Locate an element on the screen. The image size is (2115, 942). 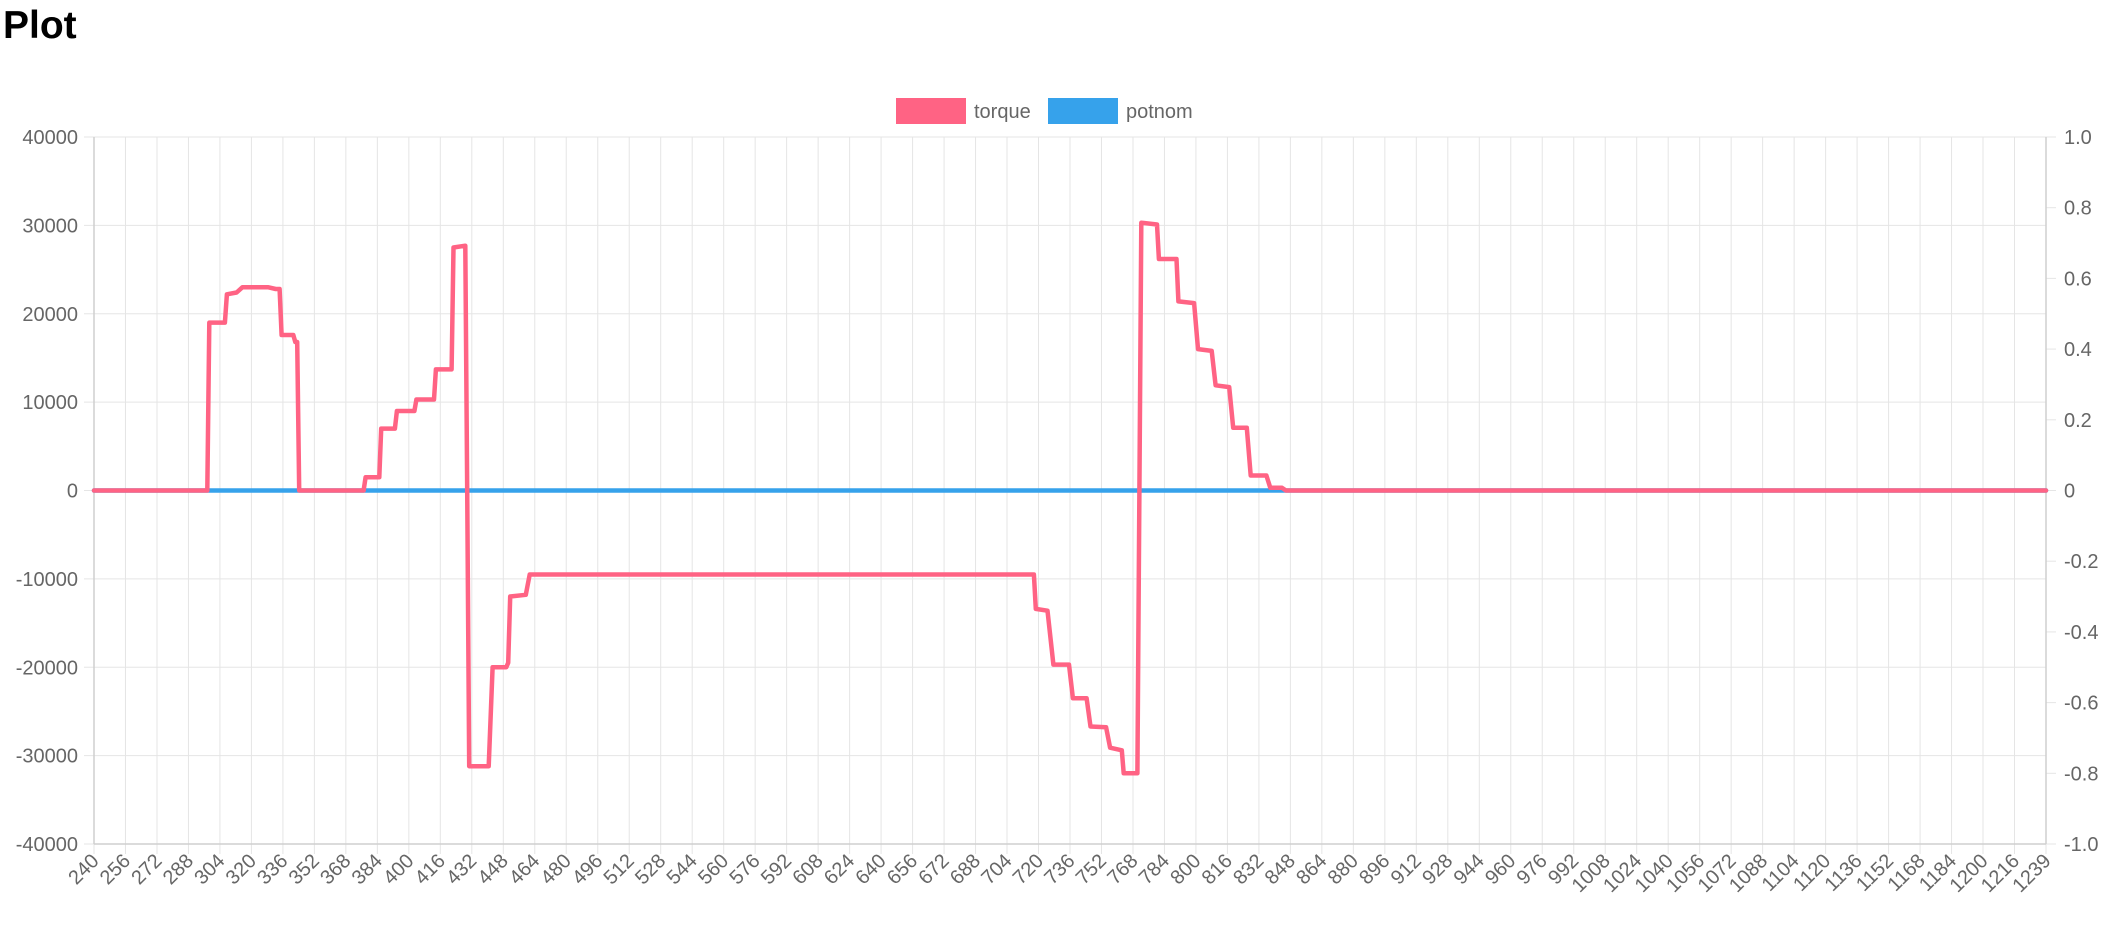
x-tick-label: 704 is located at coordinates (996, 869).